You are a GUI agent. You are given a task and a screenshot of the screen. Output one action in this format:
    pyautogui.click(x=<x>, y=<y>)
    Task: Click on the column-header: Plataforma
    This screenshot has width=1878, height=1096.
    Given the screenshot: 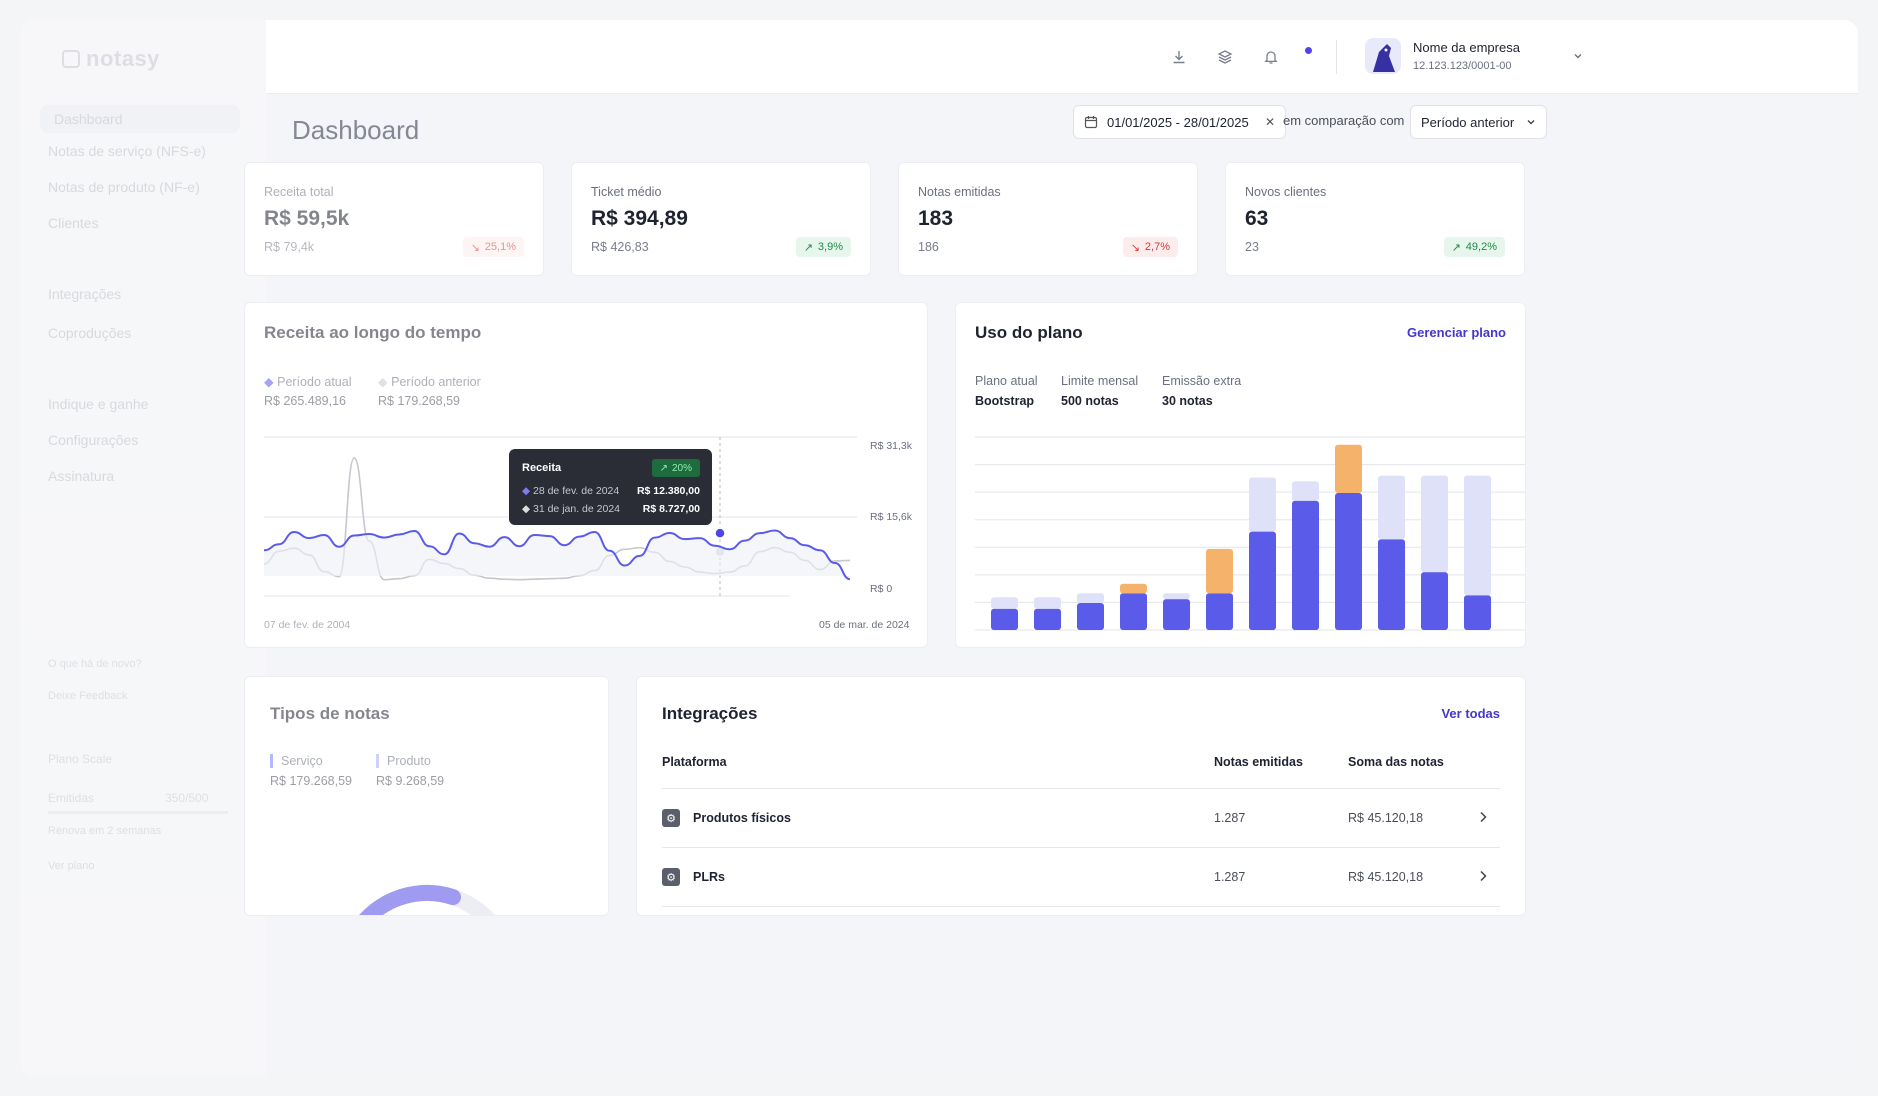 What is the action you would take?
    pyautogui.click(x=938, y=772)
    